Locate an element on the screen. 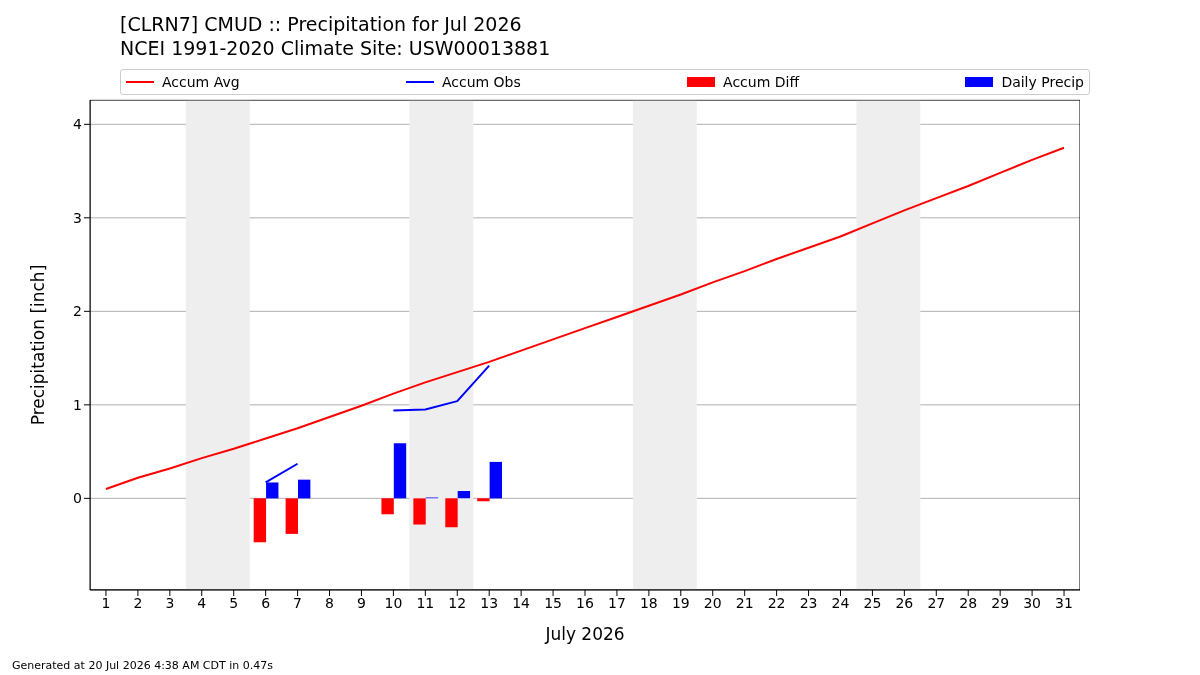 The width and height of the screenshot is (1200, 675). y-tick-label: 3 is located at coordinates (77, 217).